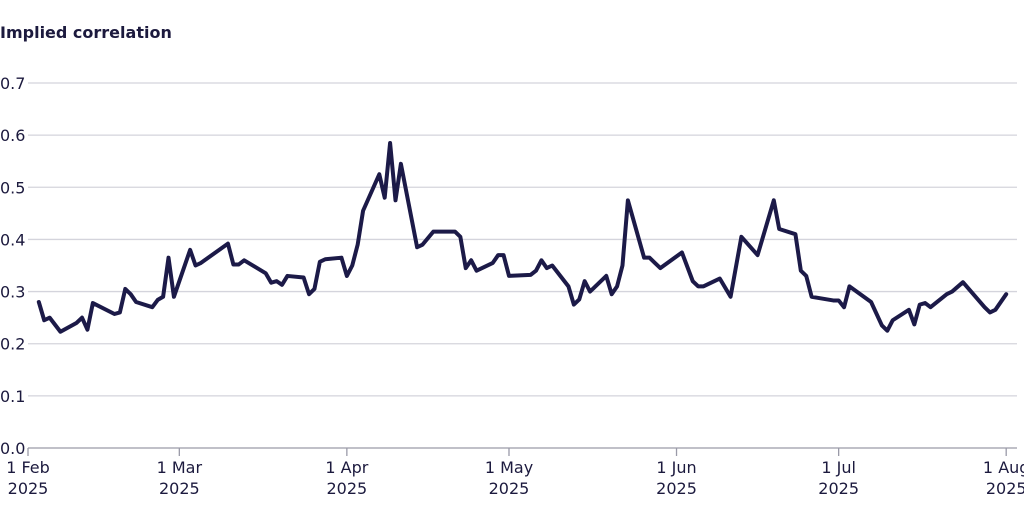  I want to click on y-tick-label: 0.3, so click(12, 292).